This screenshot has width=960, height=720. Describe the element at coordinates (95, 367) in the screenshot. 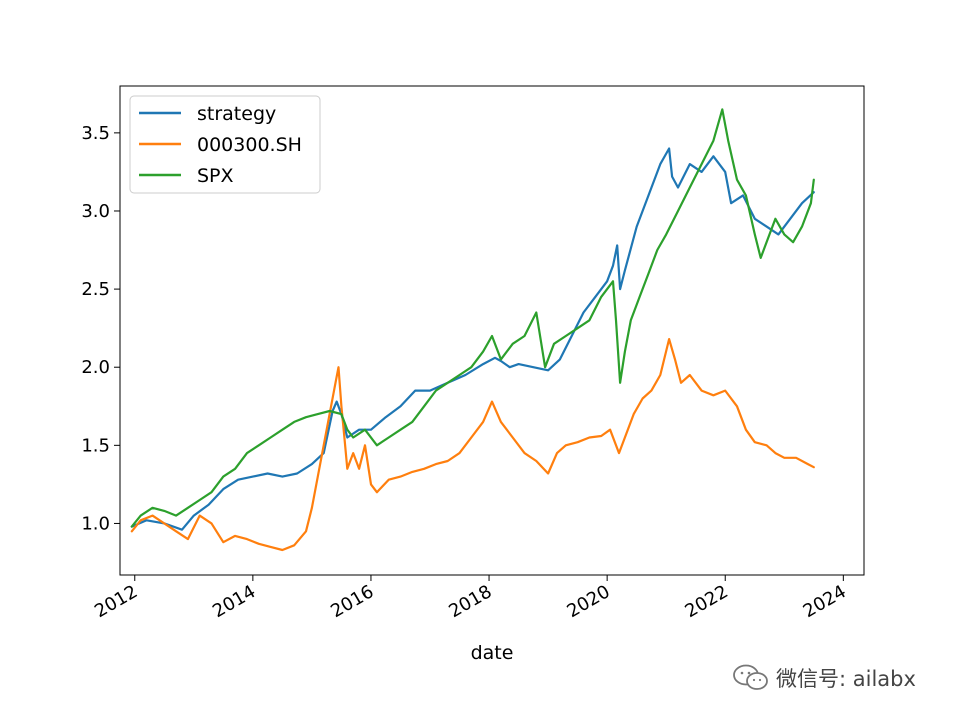

I see `y-tick-label: 2.0` at that location.